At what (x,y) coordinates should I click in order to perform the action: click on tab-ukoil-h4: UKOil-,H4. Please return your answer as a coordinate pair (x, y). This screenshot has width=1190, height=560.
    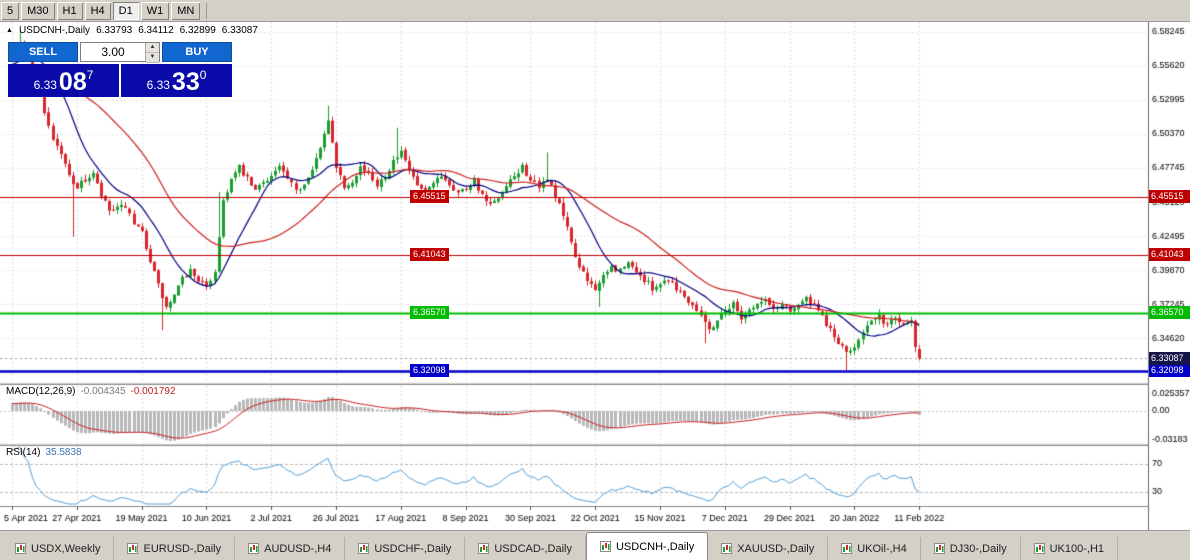
    Looking at the image, I should click on (874, 548).